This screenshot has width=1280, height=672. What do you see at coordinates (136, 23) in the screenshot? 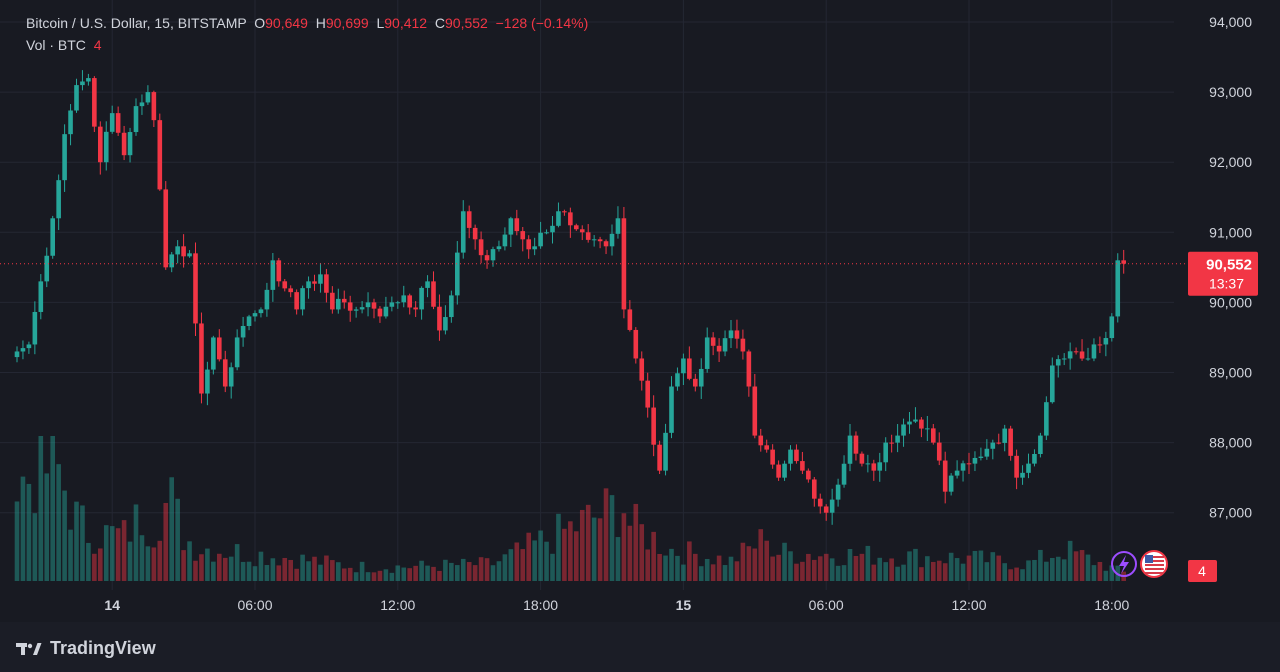
I see `symbol-title: Bitcoin / U.S. Dollar, 15, BITSTAMP` at bounding box center [136, 23].